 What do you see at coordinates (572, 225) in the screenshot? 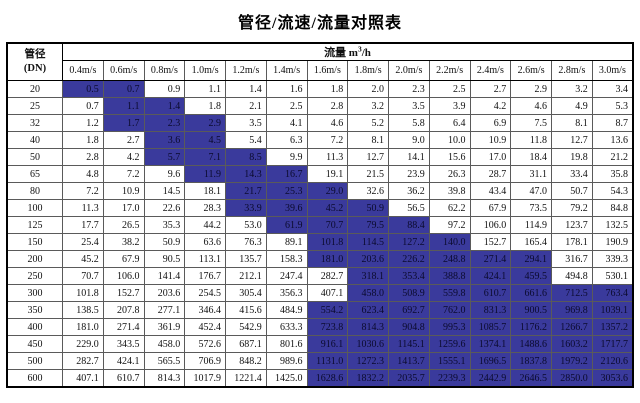
I see `flow-value-cell: 123.7` at bounding box center [572, 225].